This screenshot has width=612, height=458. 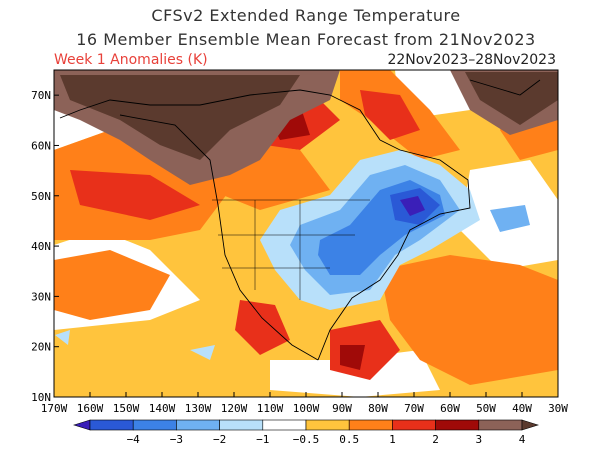 What do you see at coordinates (412, 206) in the screenshot?
I see `field-deepblue` at bounding box center [412, 206].